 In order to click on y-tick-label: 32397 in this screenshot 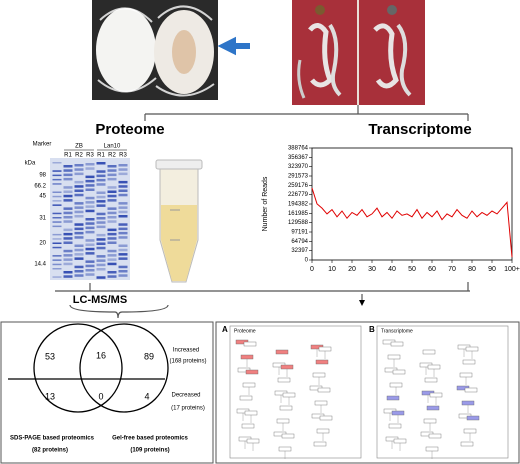, I will do `click(299, 251)`.